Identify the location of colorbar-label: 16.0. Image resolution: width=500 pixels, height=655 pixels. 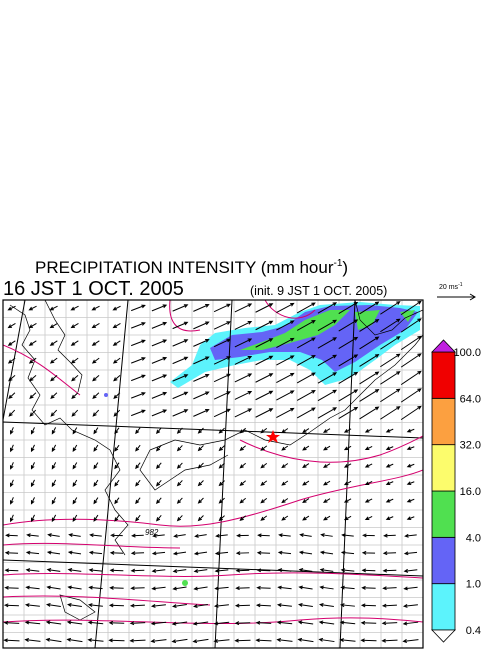
(470, 492).